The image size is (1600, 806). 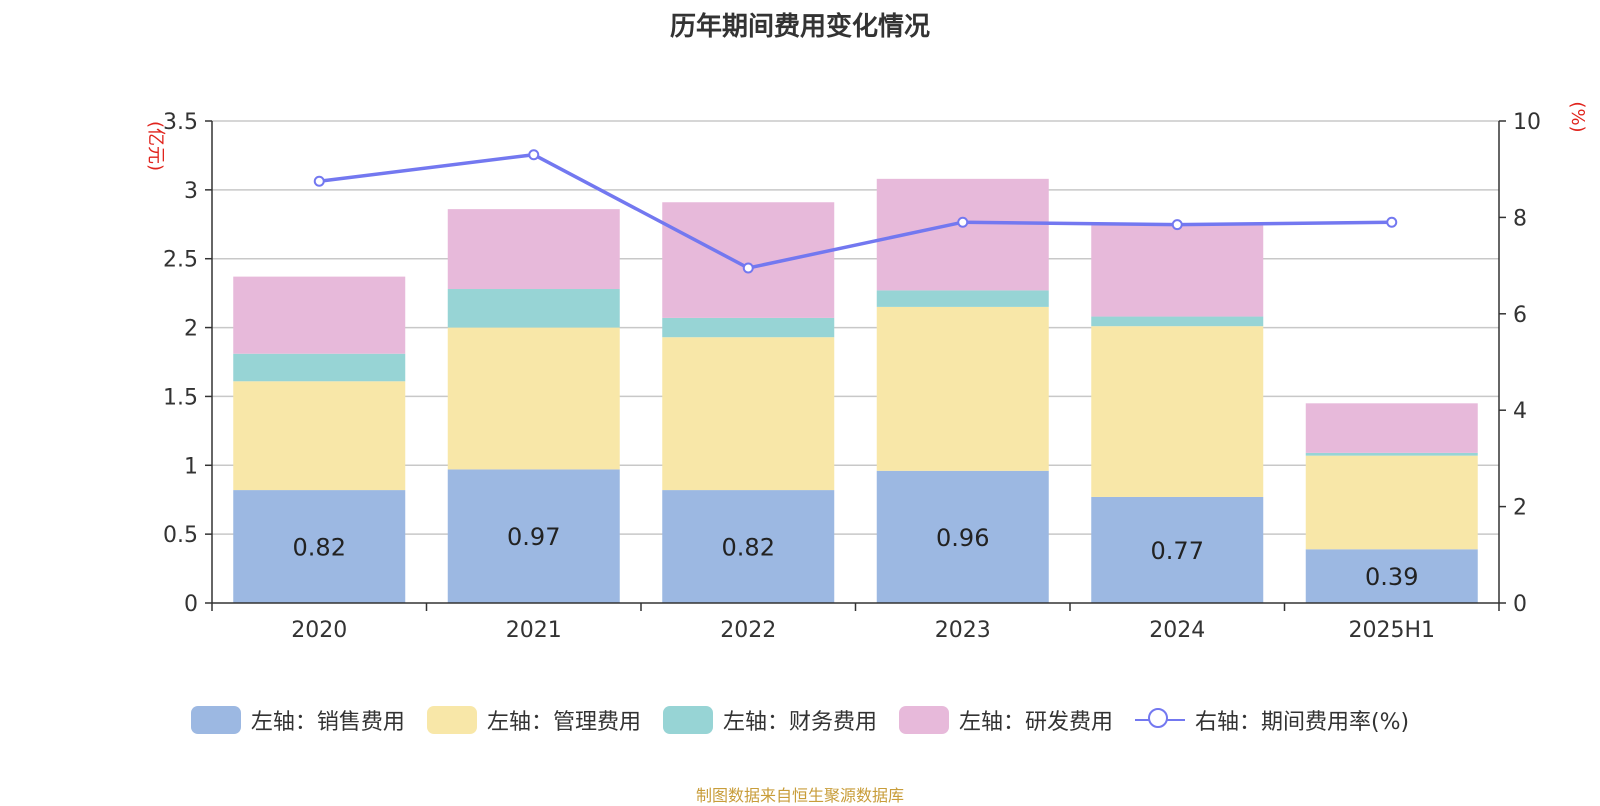 What do you see at coordinates (563, 722) in the screenshot?
I see `legend-label: 左轴：管理费用` at bounding box center [563, 722].